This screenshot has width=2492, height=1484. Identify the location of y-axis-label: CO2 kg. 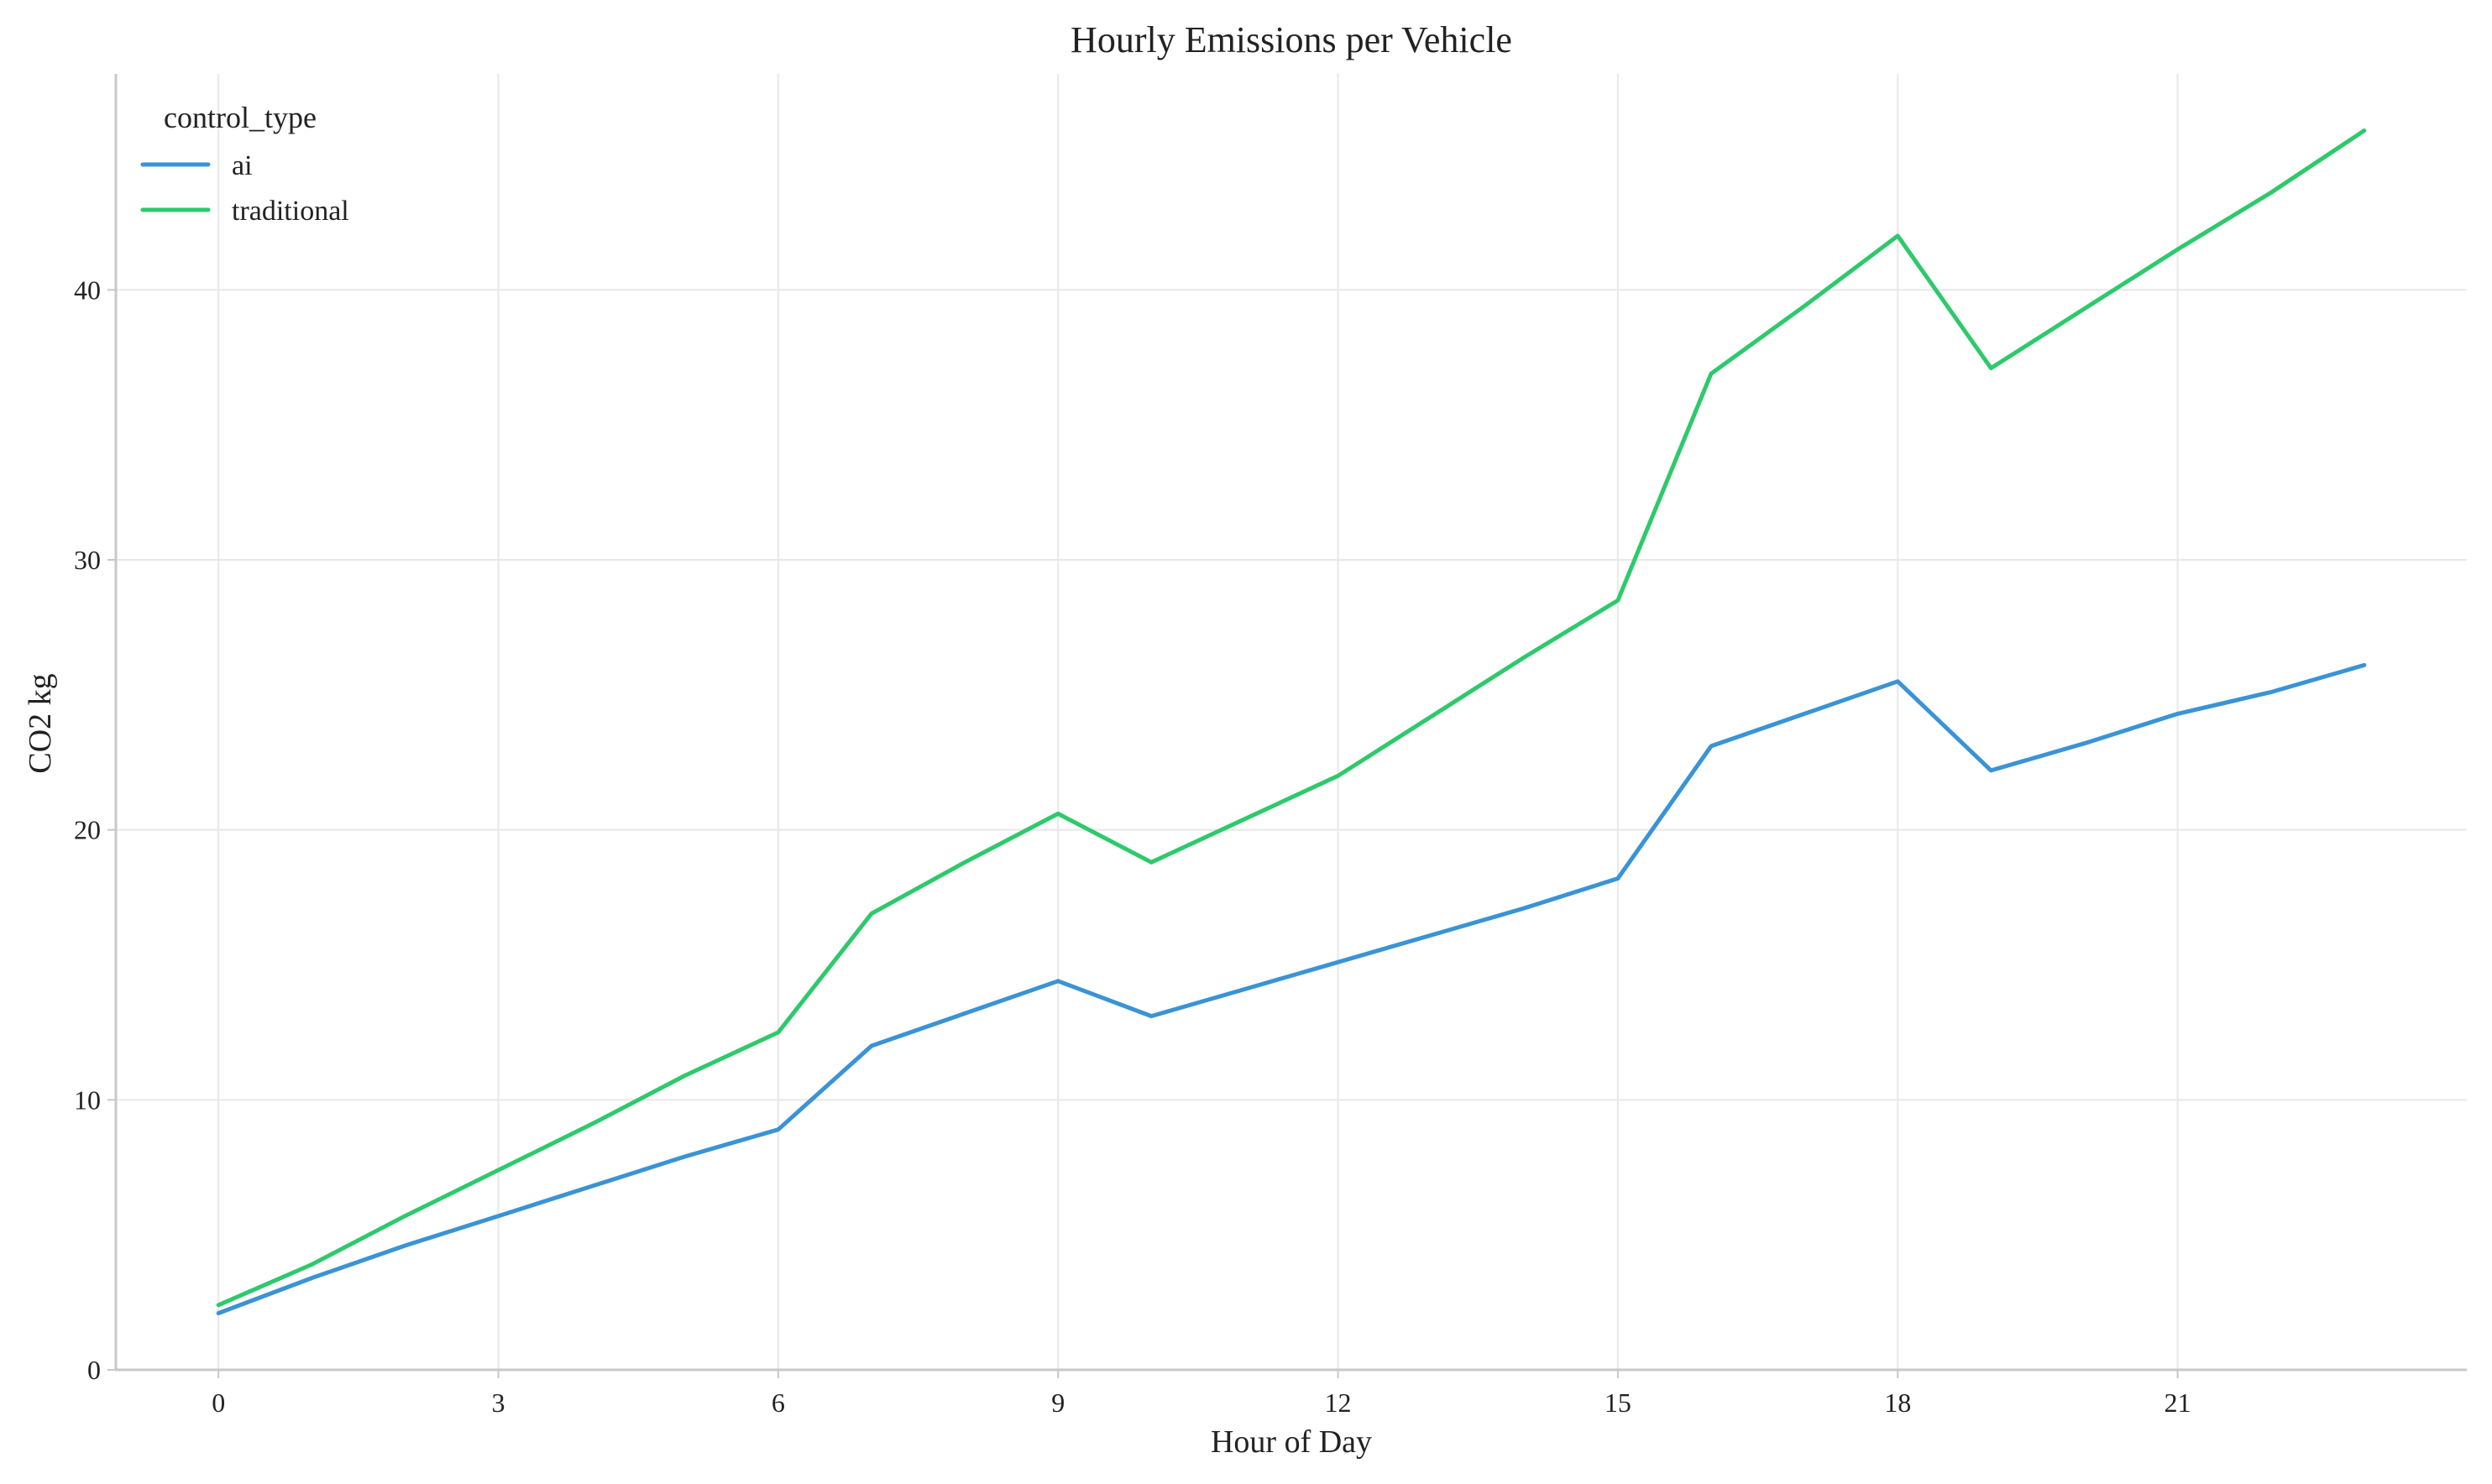
(40, 723).